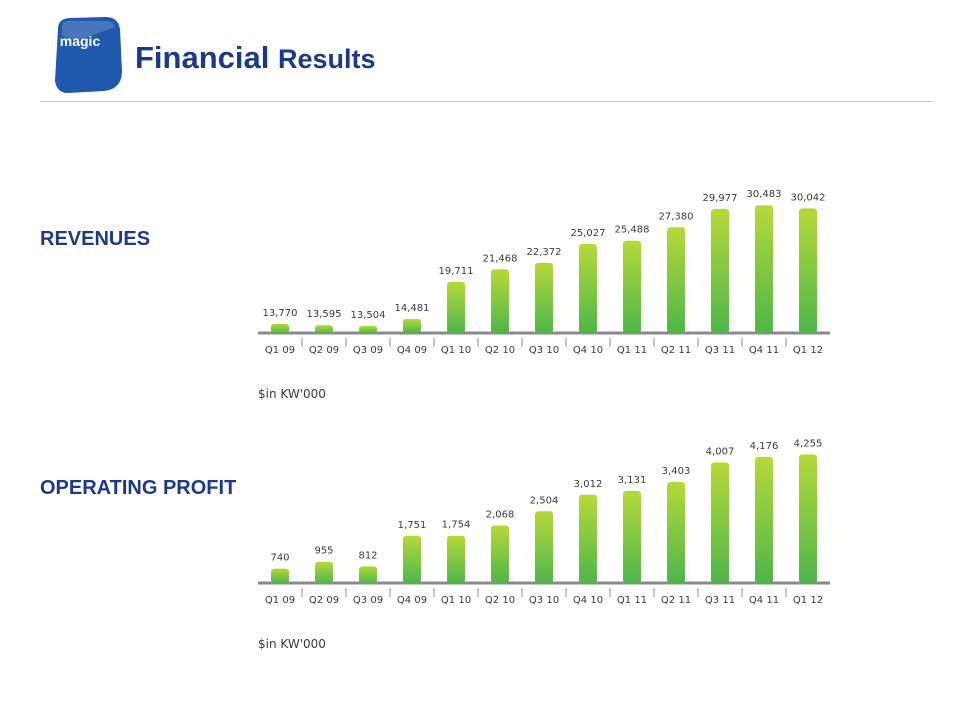 The height and width of the screenshot is (720, 960). What do you see at coordinates (720, 350) in the screenshot?
I see `revenues-tick-label-10: Q3 11` at bounding box center [720, 350].